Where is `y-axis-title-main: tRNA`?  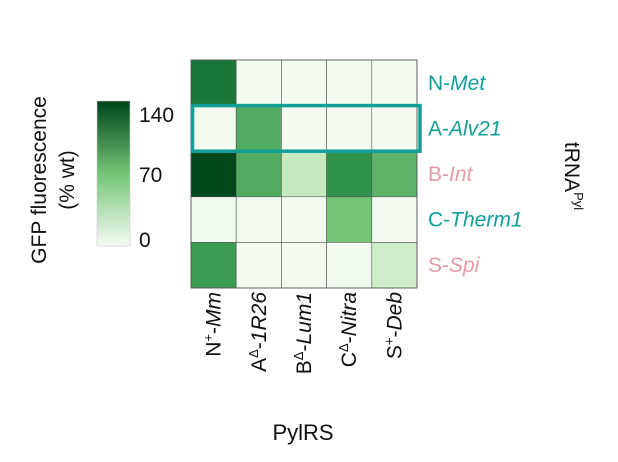 y-axis-title-main: tRNA is located at coordinates (571, 167).